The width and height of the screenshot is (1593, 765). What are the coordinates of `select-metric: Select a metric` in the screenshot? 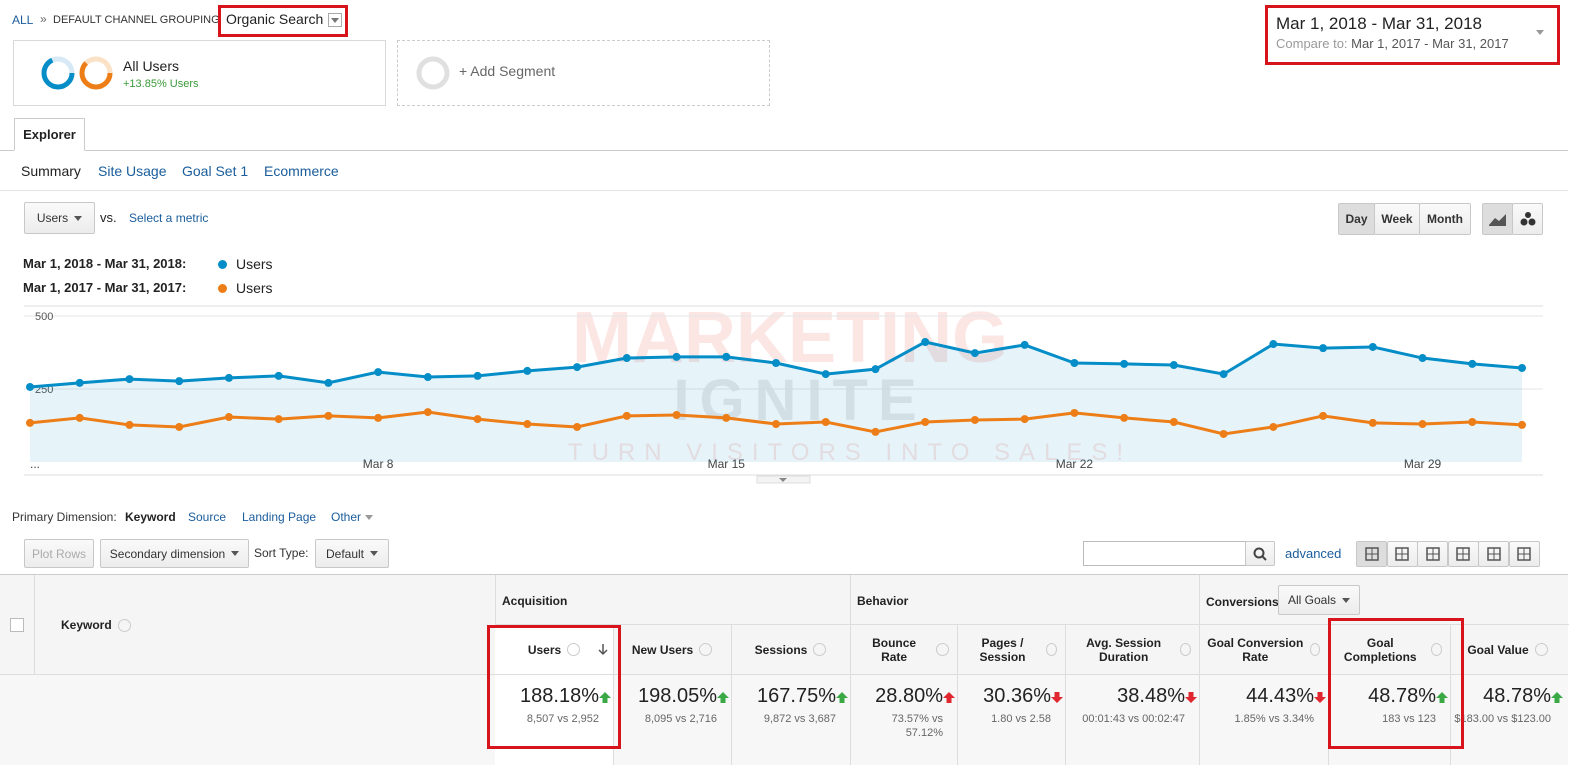 It's located at (169, 218).